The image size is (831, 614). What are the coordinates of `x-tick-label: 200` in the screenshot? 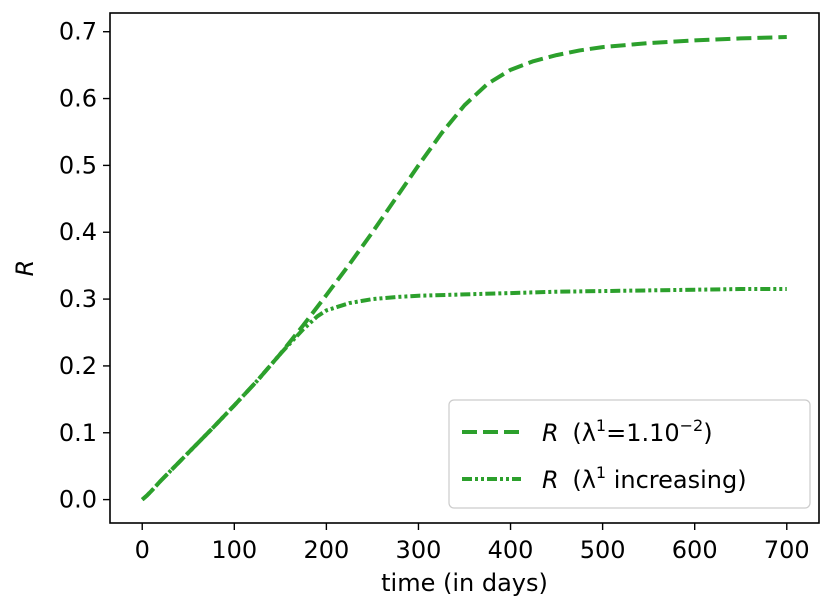 It's located at (326, 550).